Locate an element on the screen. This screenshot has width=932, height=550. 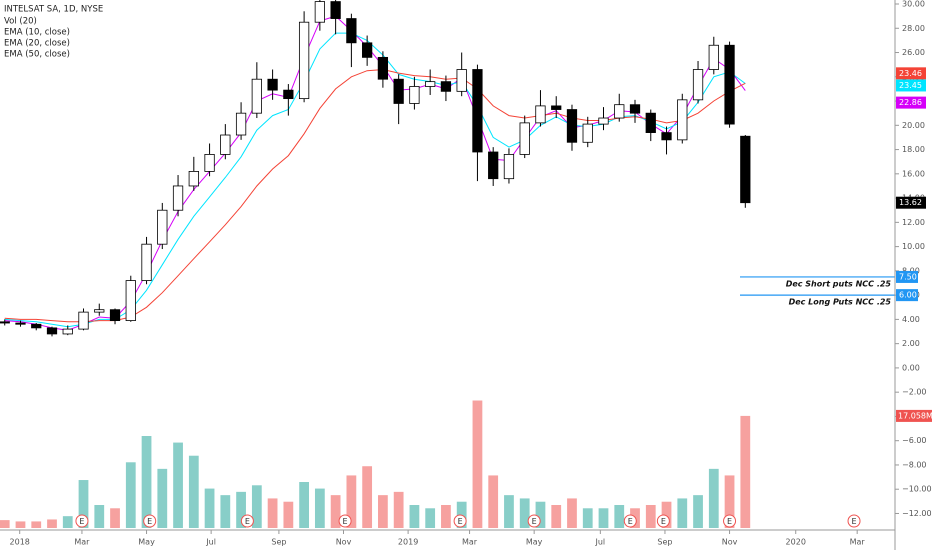
y-tick-label: 10.00 is located at coordinates (913, 246).